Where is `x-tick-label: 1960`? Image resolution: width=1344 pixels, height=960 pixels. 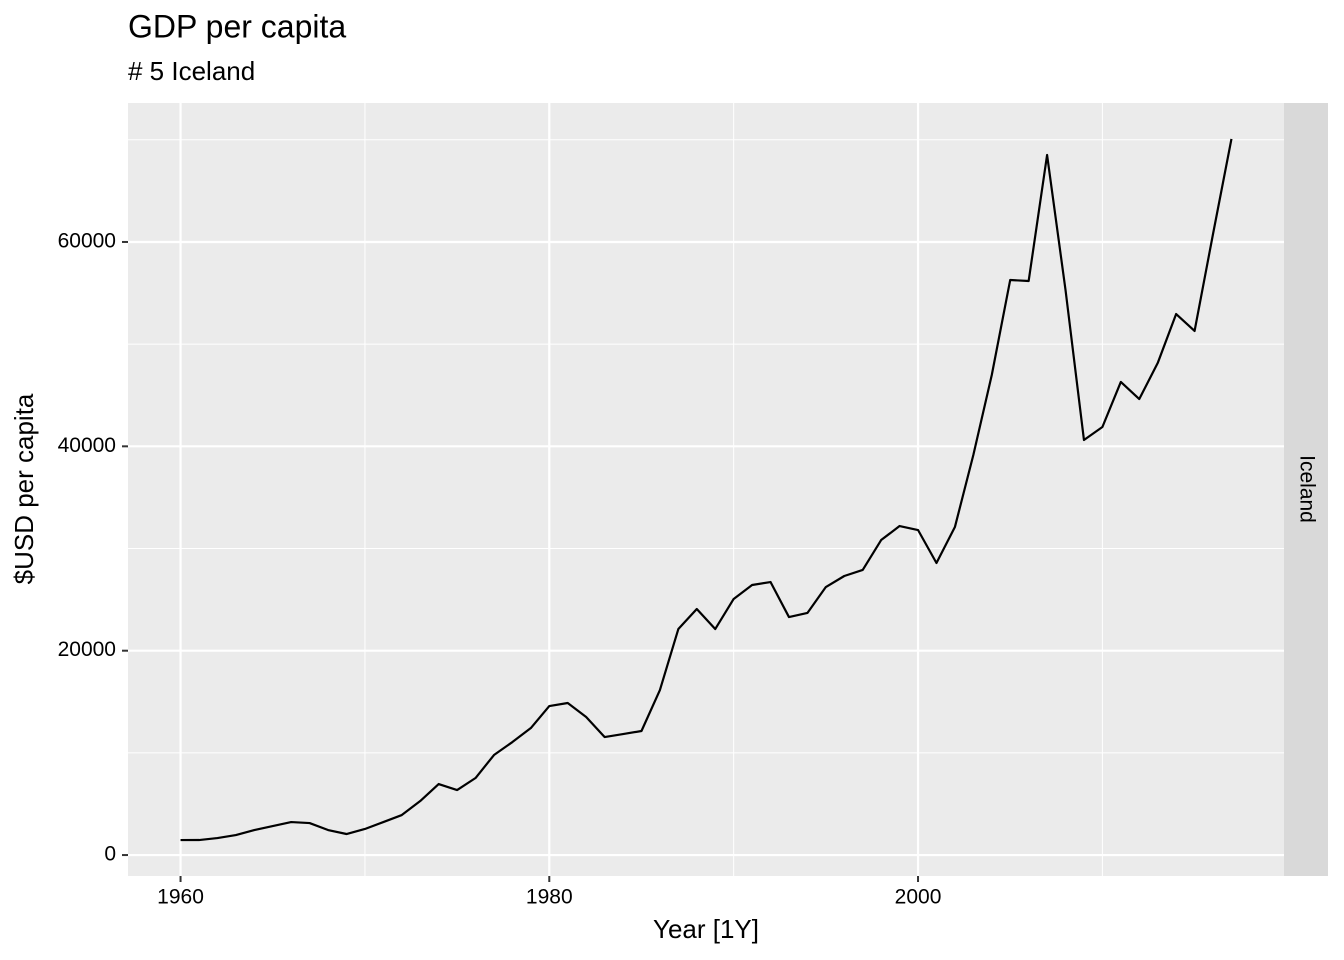
x-tick-label: 1960 is located at coordinates (180, 897).